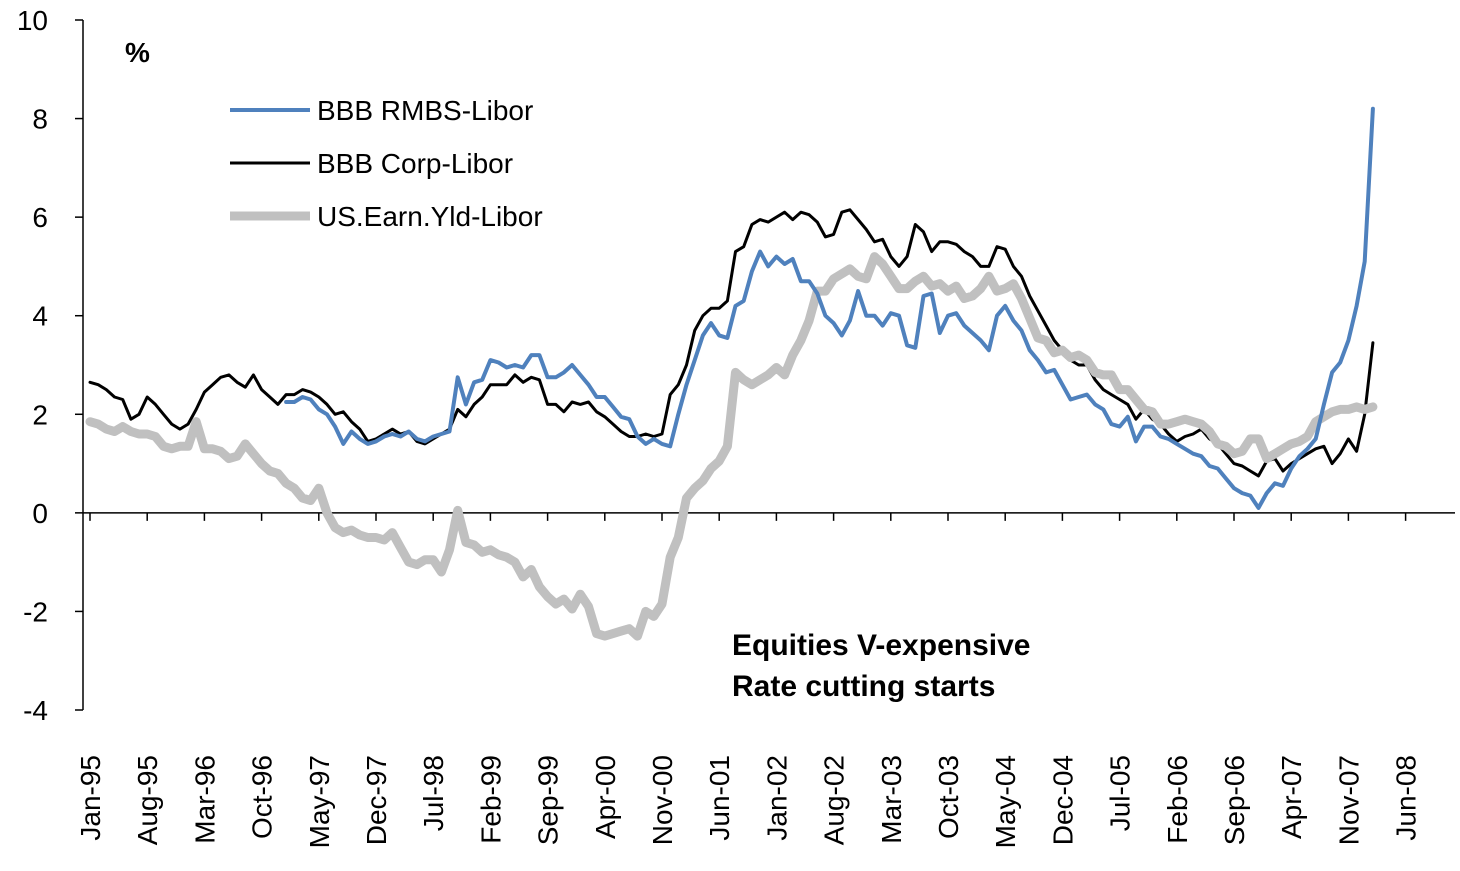  I want to click on x-tick-label: Dec-04, so click(1062, 800).